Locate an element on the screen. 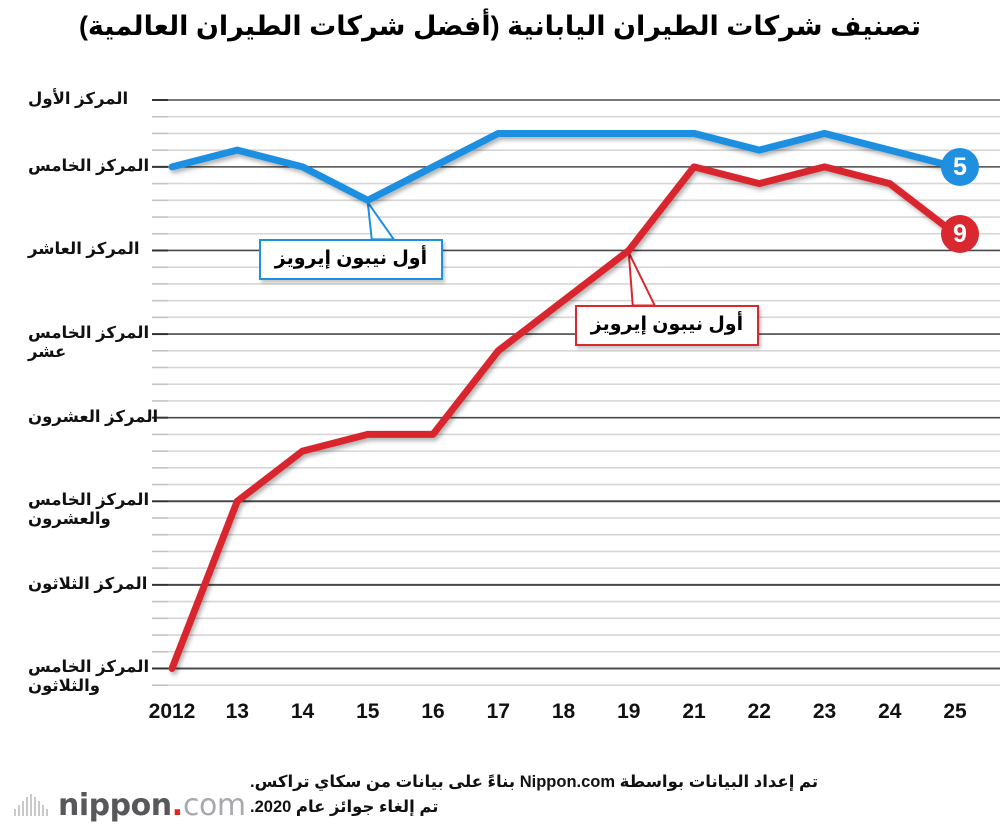 The height and width of the screenshot is (829, 1000). footer-cancellation-line: تم إلغاء جوائز عام 2020. is located at coordinates (344, 807).